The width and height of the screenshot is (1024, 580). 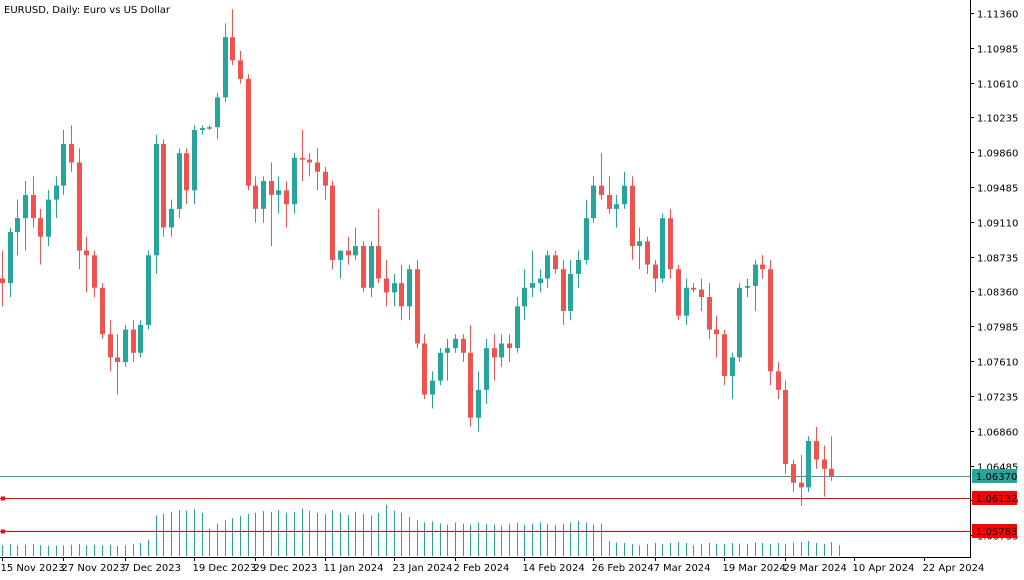 I want to click on volume-histogram, so click(x=421, y=530).